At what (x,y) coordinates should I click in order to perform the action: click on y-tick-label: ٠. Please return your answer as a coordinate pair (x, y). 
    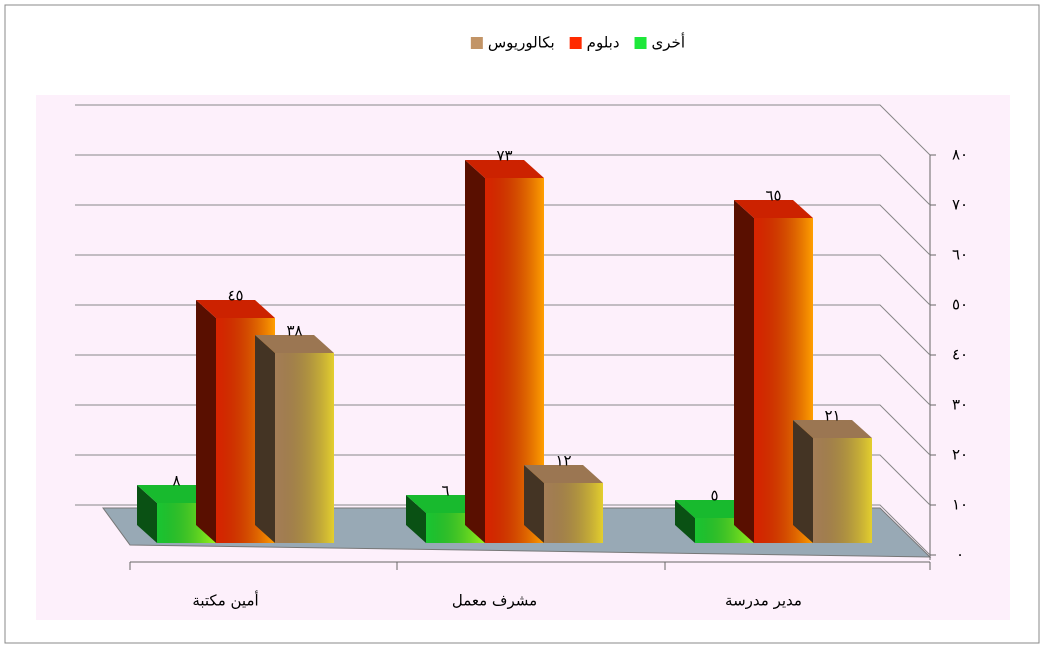
    Looking at the image, I should click on (960, 555).